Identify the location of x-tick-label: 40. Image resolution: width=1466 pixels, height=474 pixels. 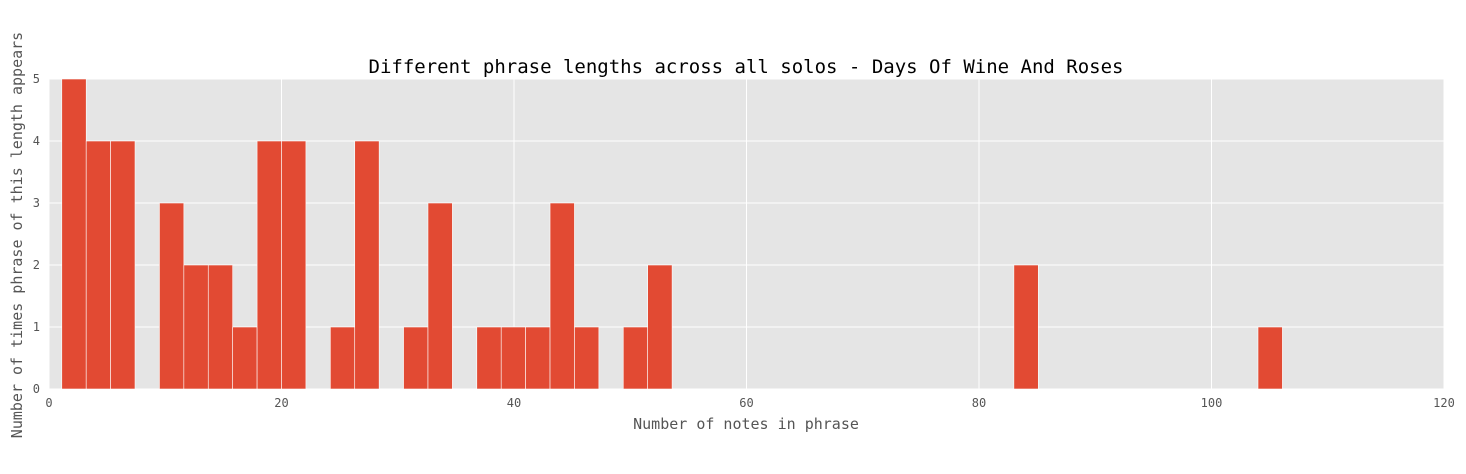
(514, 403).